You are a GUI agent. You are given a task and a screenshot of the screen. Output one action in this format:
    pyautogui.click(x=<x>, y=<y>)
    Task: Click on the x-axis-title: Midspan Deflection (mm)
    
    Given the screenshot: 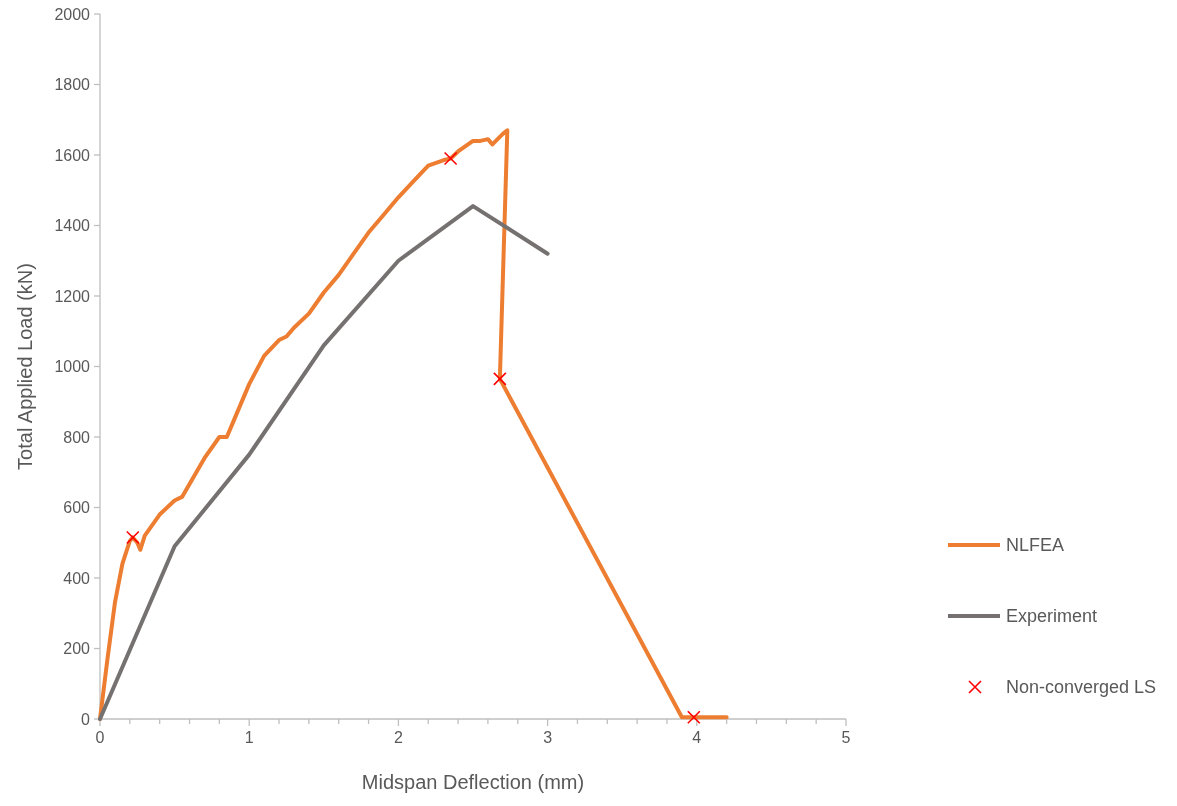 What is the action you would take?
    pyautogui.click(x=473, y=782)
    